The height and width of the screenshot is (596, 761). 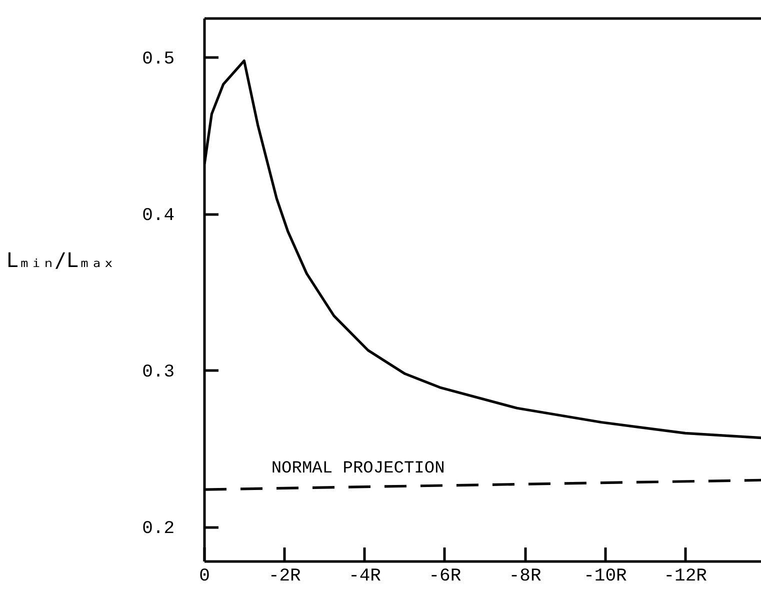 I want to click on x-tick-label: -2R, so click(x=285, y=576).